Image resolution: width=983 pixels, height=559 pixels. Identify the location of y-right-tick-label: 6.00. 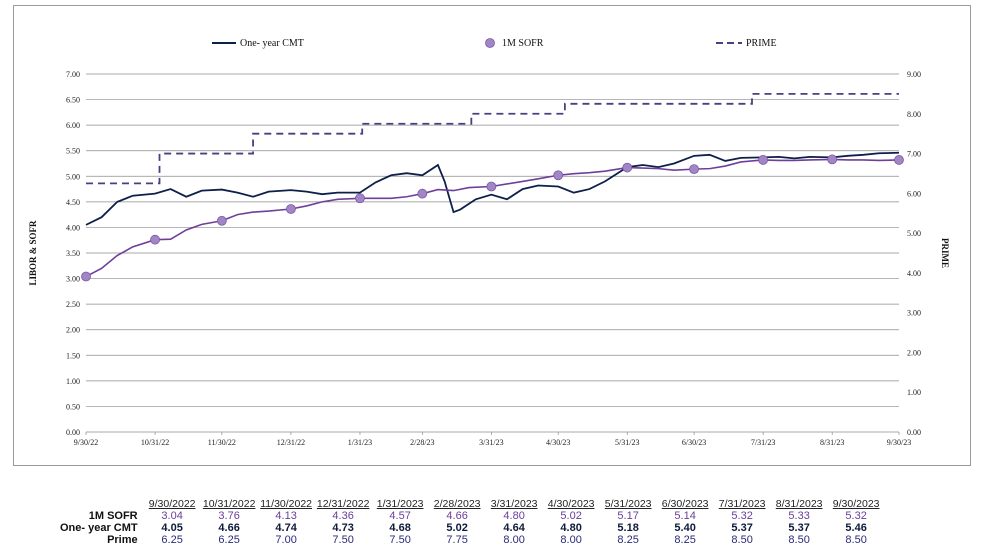
(914, 193).